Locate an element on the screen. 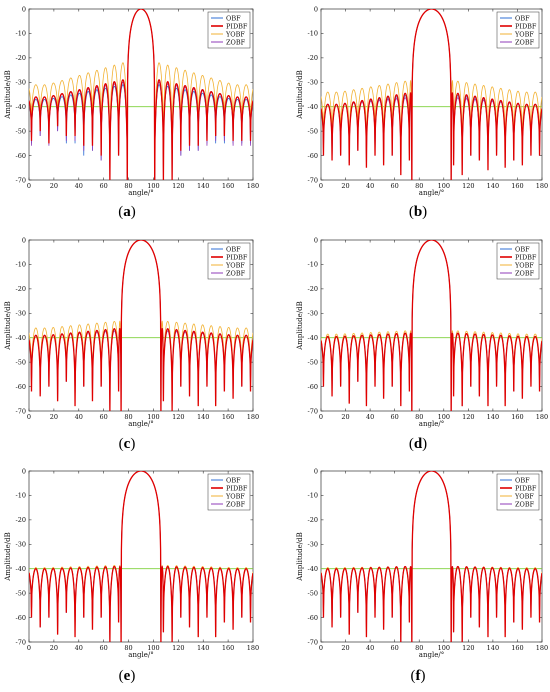 This screenshot has height=692, width=550. series-line-obf is located at coordinates (141, 94).